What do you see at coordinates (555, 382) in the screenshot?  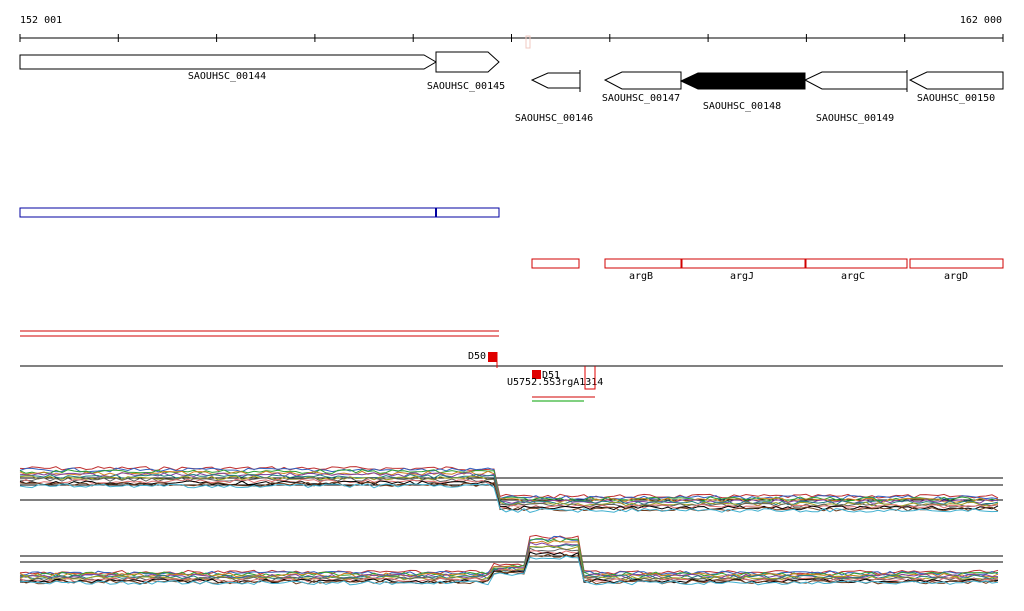 I see `feature-label: U5752.5S3rgA1314` at bounding box center [555, 382].